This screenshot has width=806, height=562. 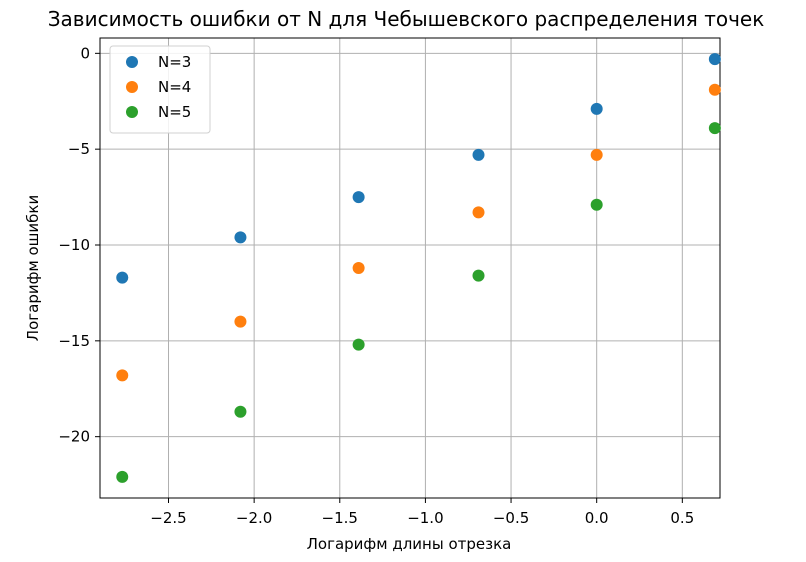 What do you see at coordinates (340, 518) in the screenshot?
I see `x-tick-label: −1.5` at bounding box center [340, 518].